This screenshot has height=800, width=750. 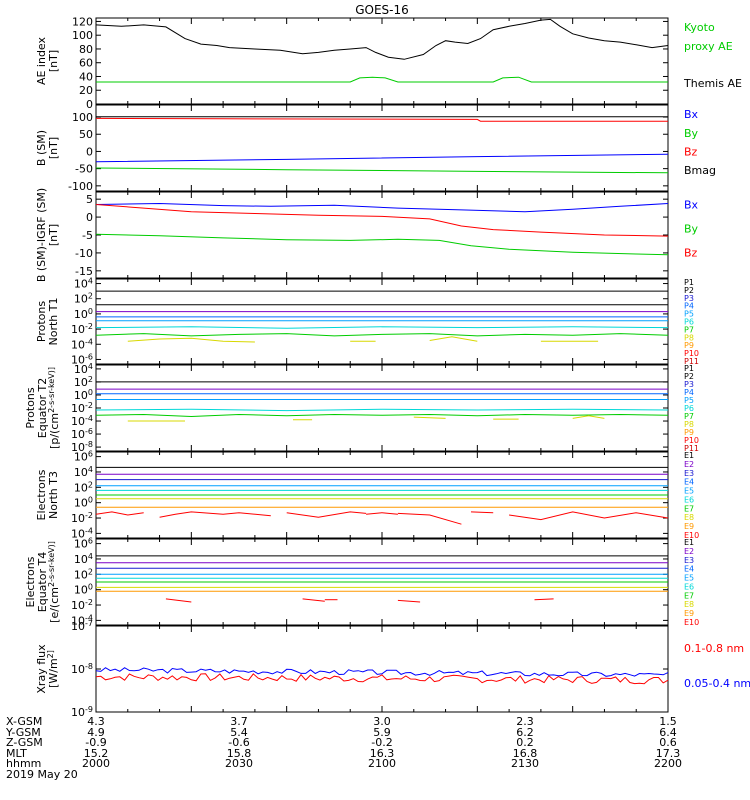 I want to click on legend-entry: P10, so click(x=691, y=353).